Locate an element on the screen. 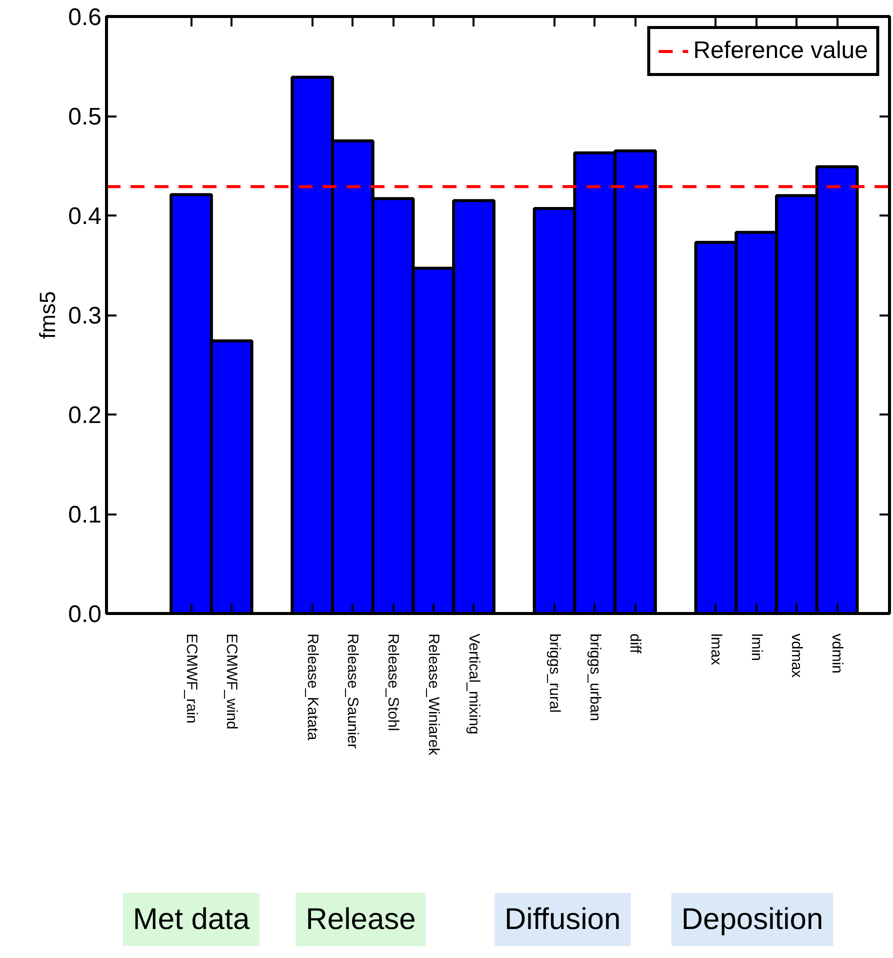 This screenshot has height=958, width=893. text: Release is located at coordinates (361, 919).